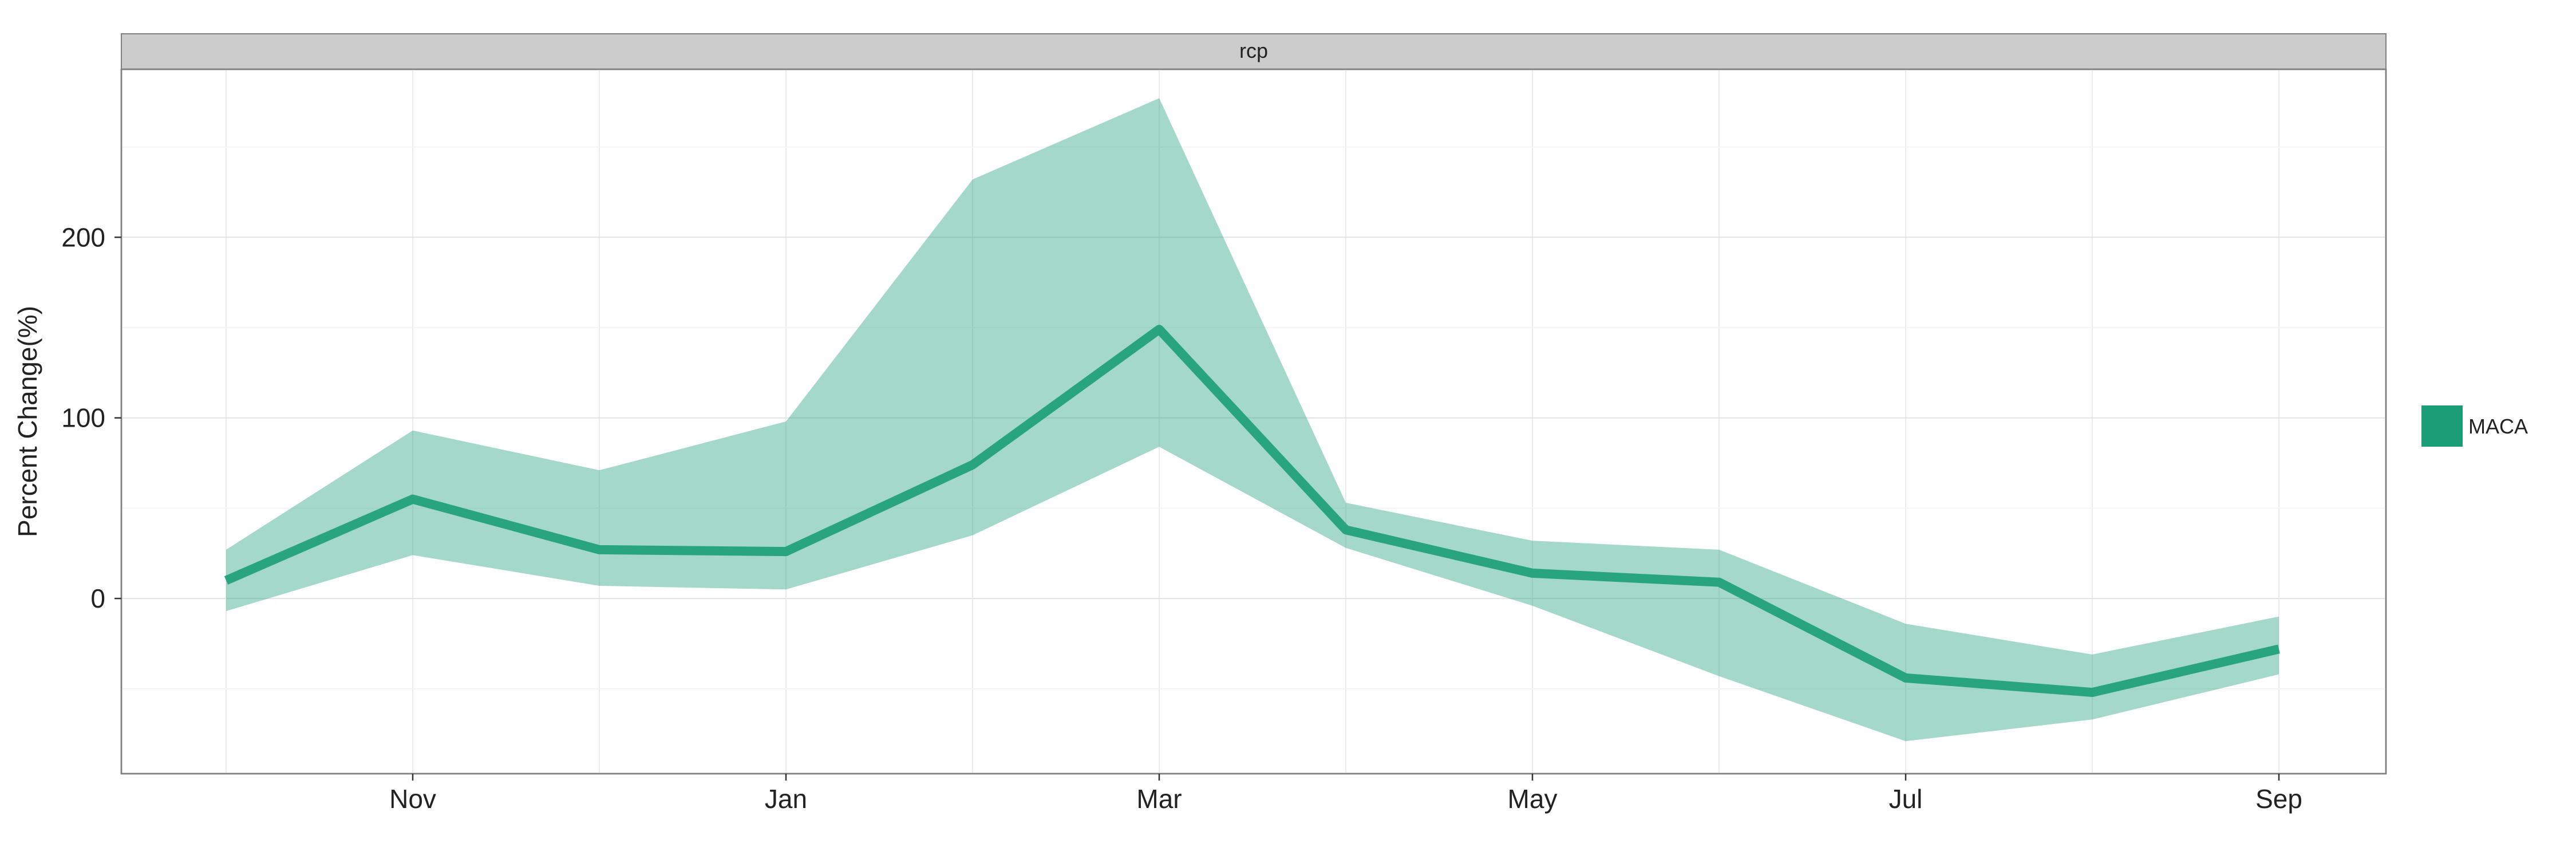 Image resolution: width=2576 pixels, height=859 pixels. I want to click on x-tick-label: Mar, so click(1159, 799).